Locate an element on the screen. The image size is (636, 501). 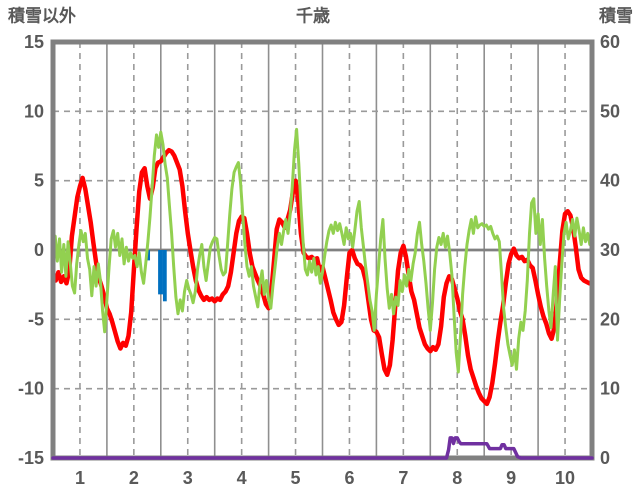
left-axis-tick-label: 10 is located at coordinates (34, 111).